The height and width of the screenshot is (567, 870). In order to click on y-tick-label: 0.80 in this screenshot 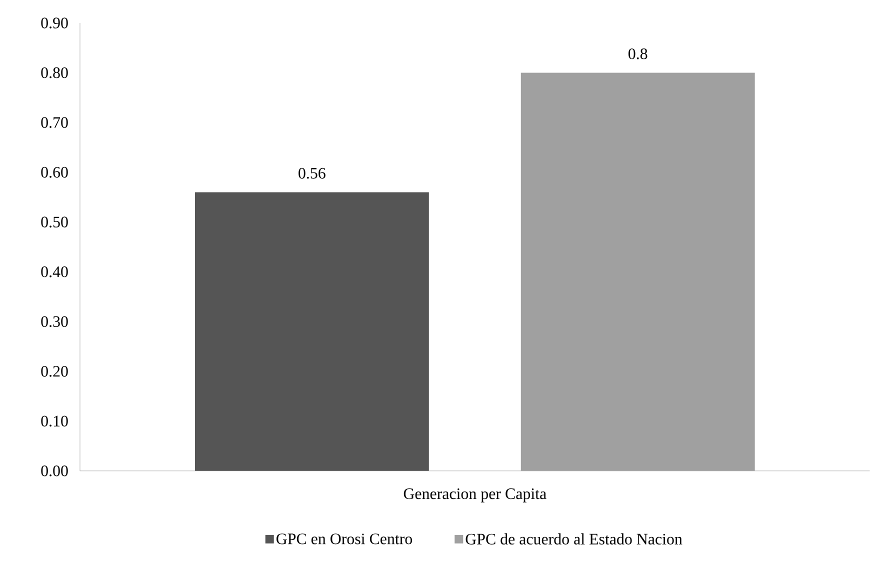, I will do `click(54, 72)`.